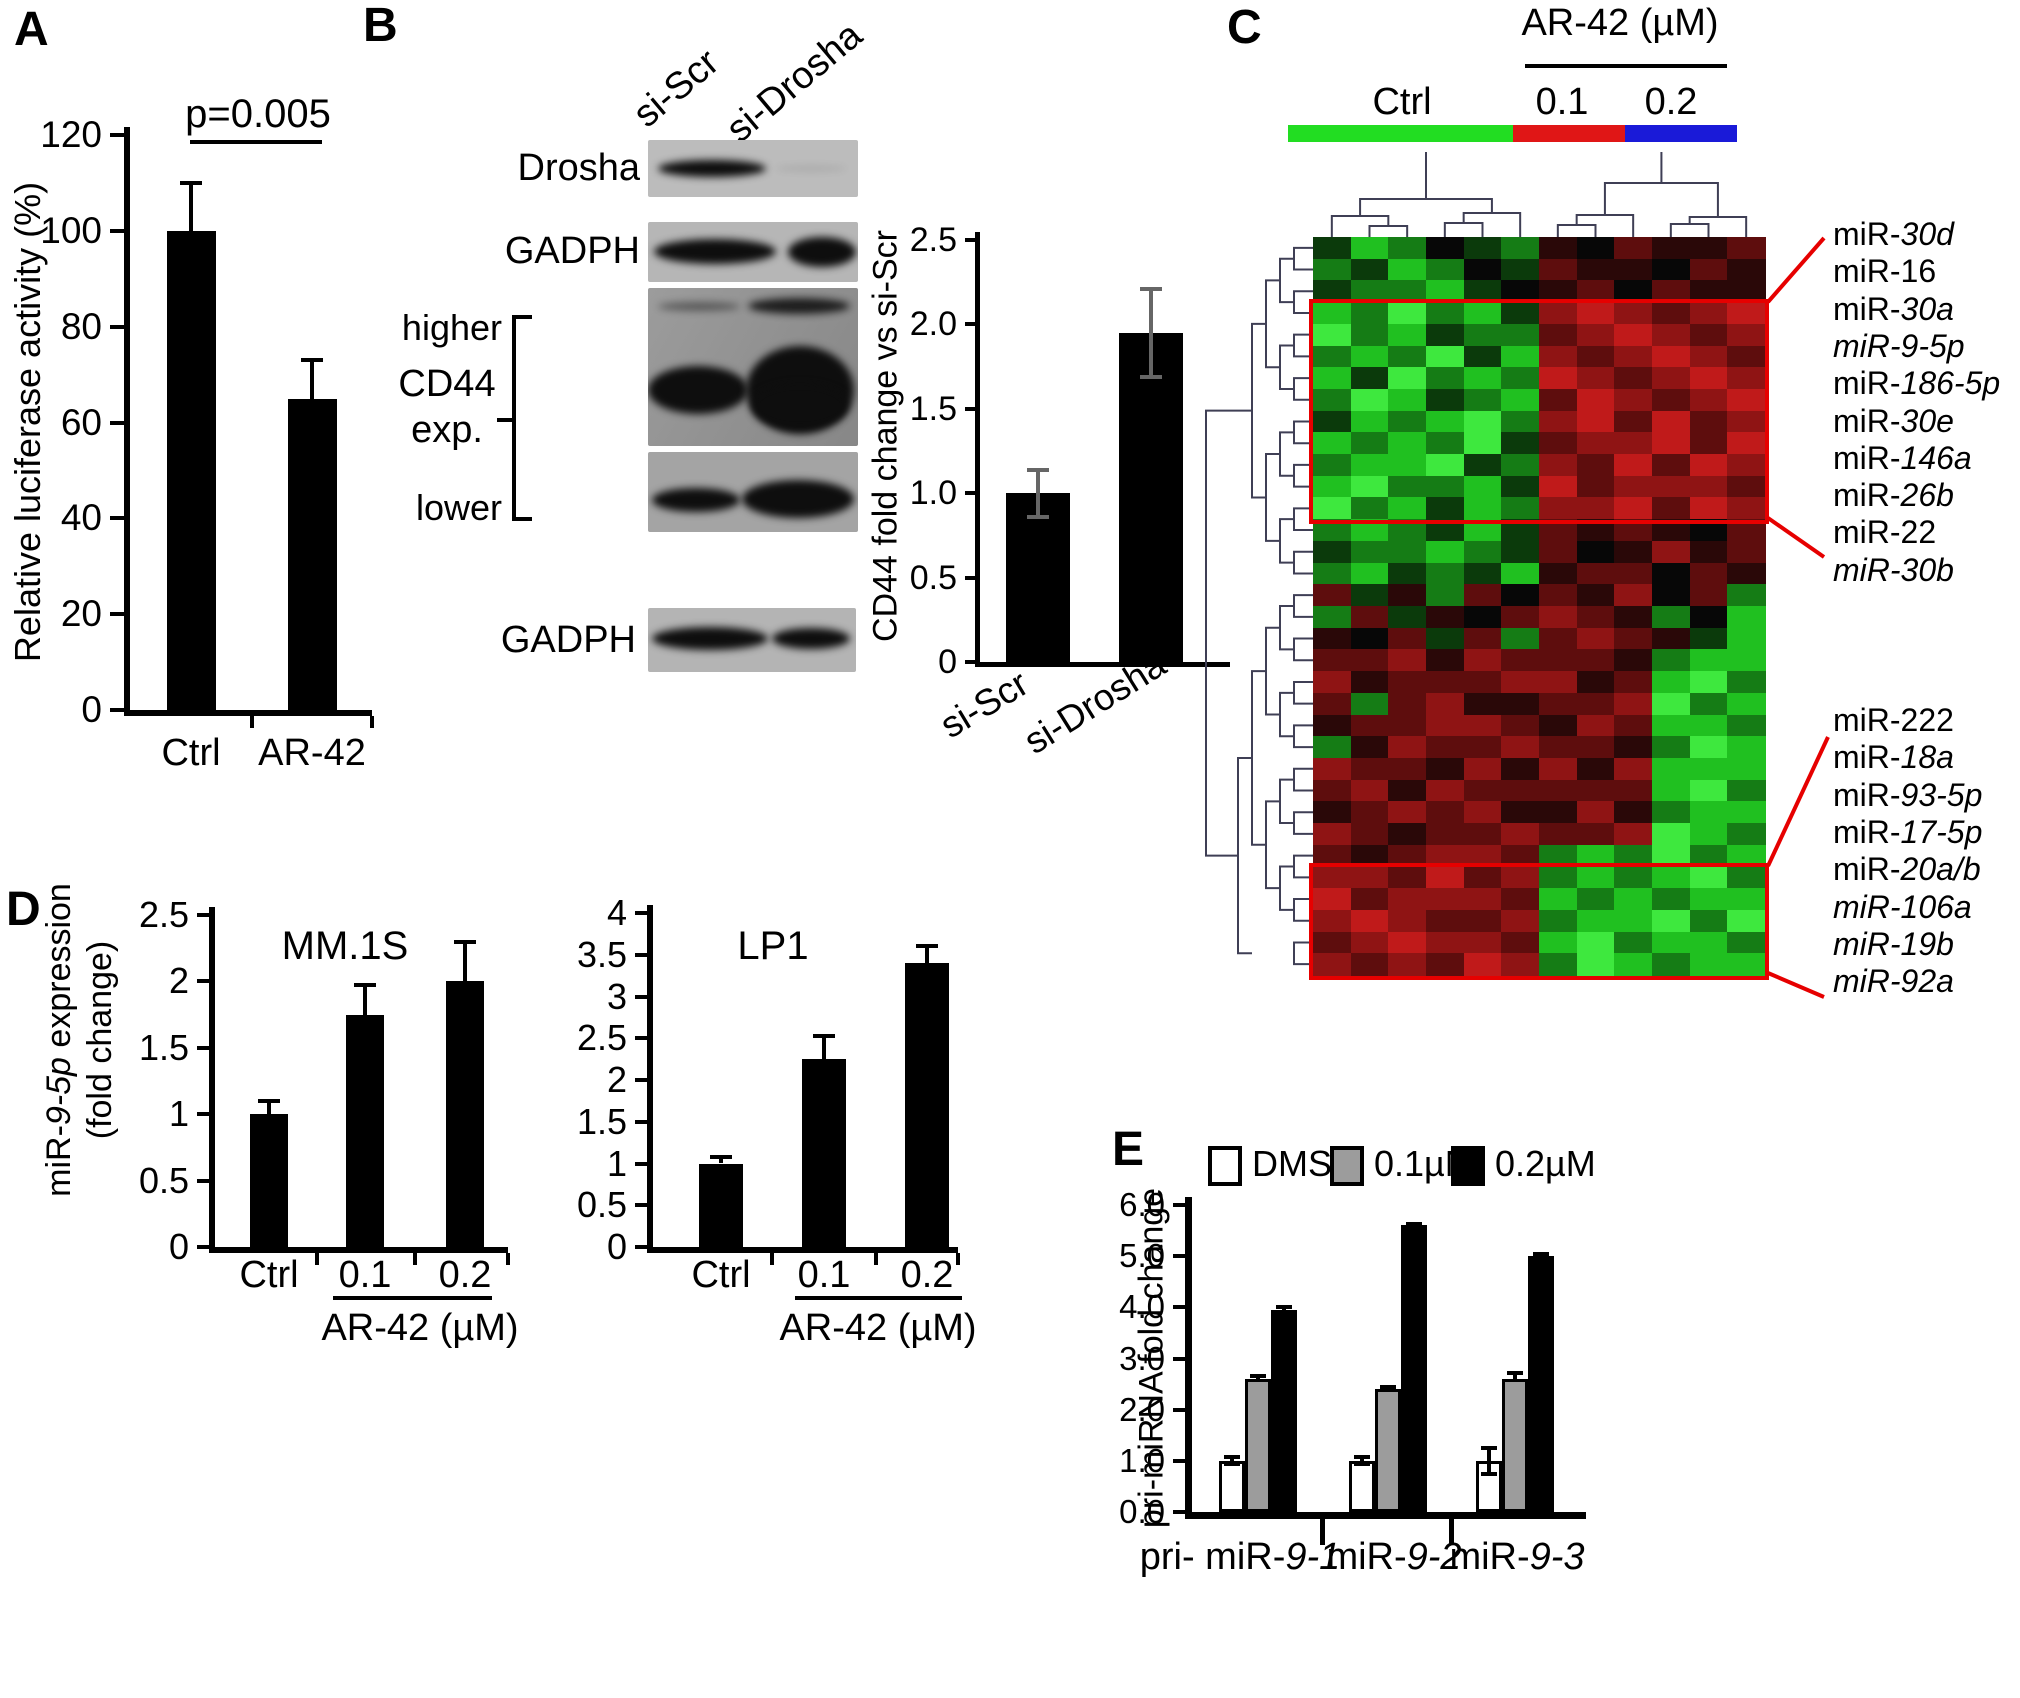 The height and width of the screenshot is (1698, 2020). What do you see at coordinates (1885, 532) in the screenshot?
I see `gene-label: miR-22` at bounding box center [1885, 532].